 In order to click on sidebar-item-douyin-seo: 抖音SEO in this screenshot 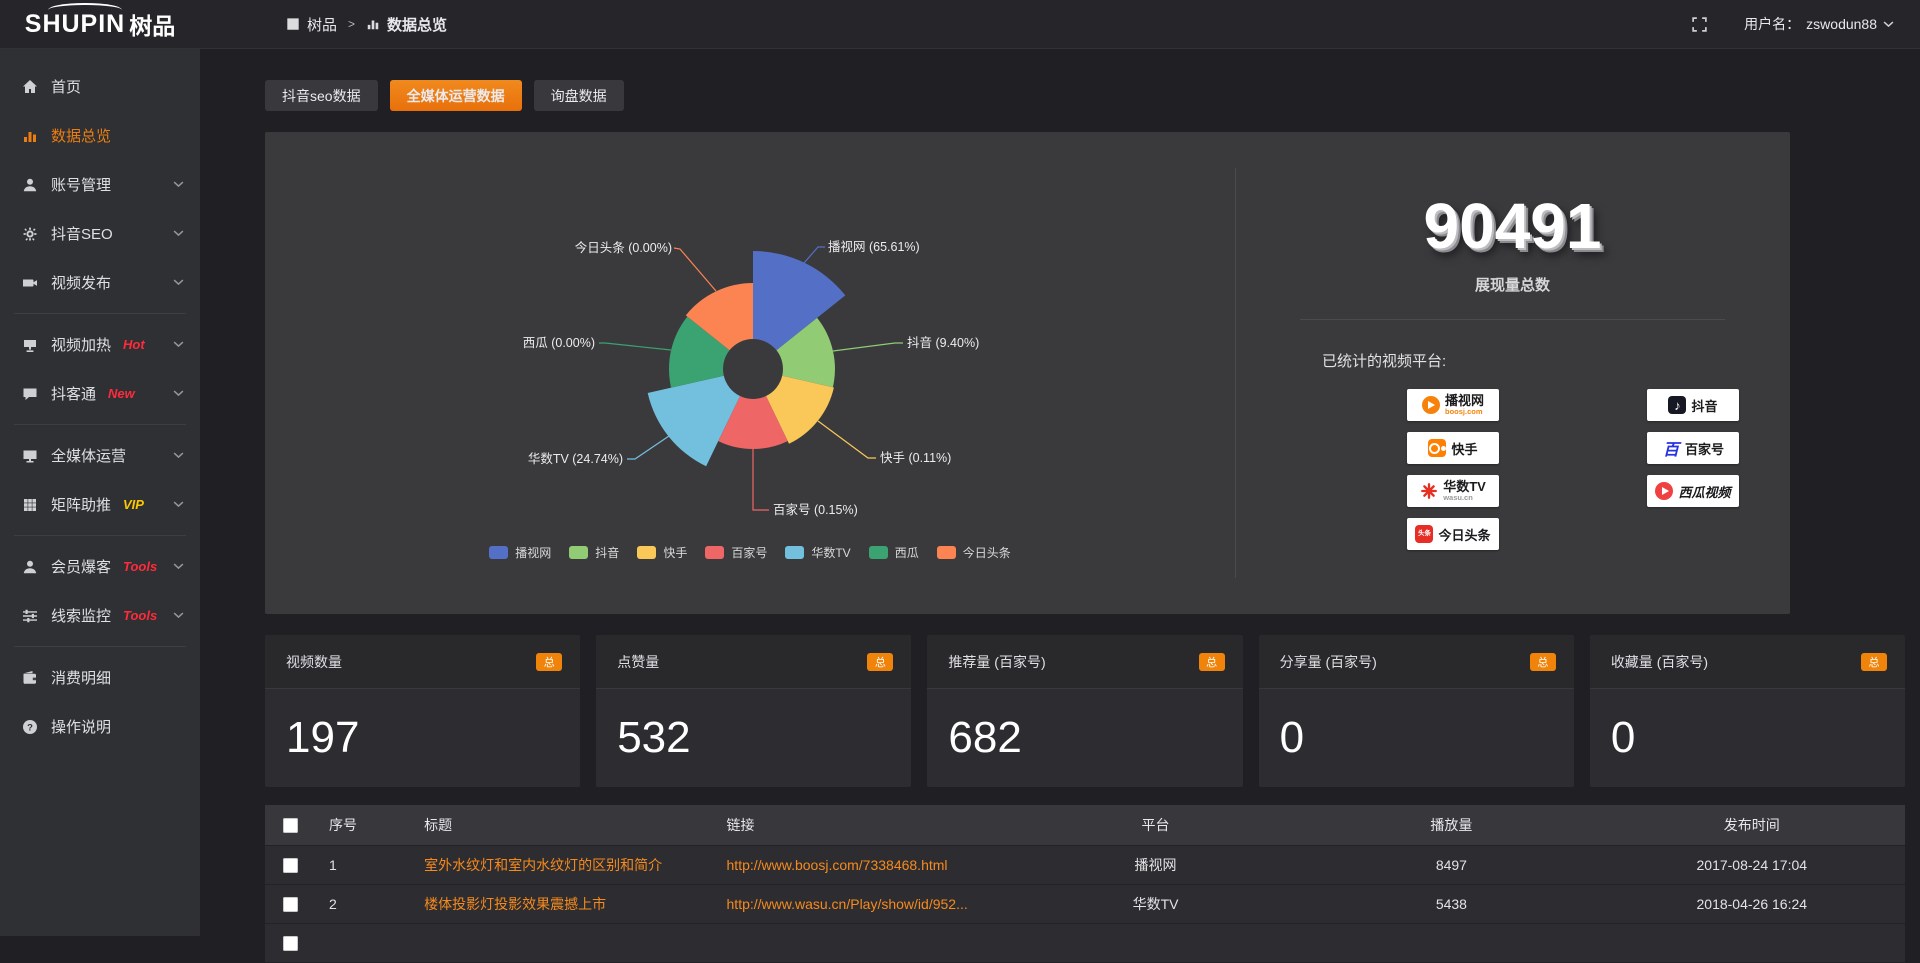, I will do `click(100, 233)`.